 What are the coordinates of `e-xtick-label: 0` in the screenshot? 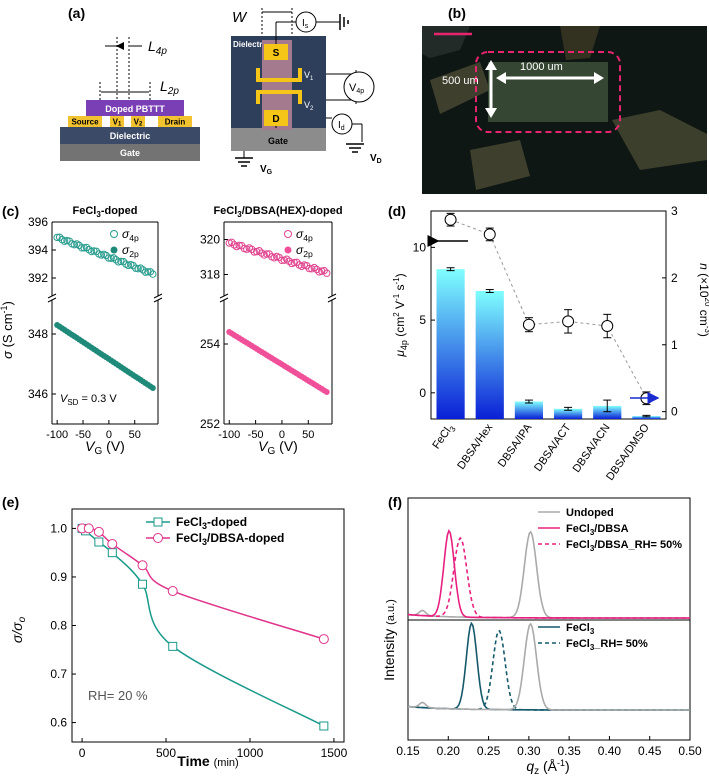 It's located at (82, 753).